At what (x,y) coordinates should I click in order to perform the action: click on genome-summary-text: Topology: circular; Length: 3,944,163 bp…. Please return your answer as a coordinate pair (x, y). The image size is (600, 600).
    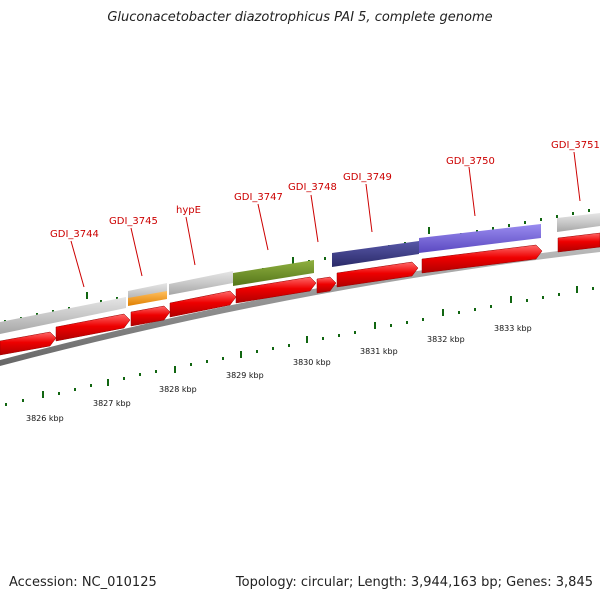
    Looking at the image, I should click on (414, 582).